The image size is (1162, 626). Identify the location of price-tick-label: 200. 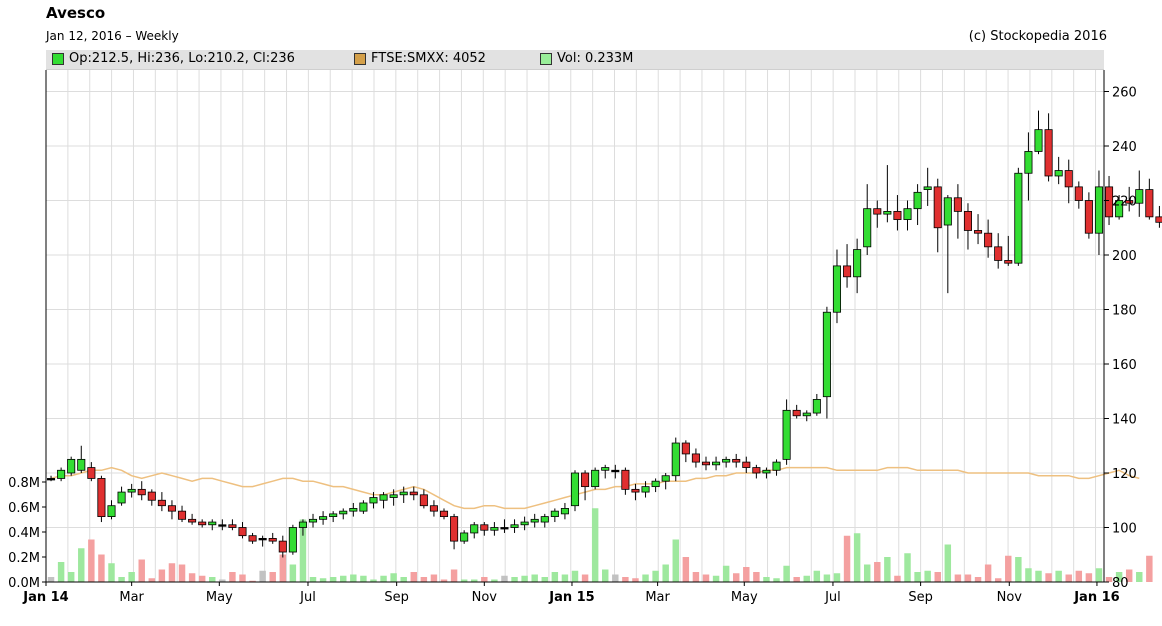
(1124, 256).